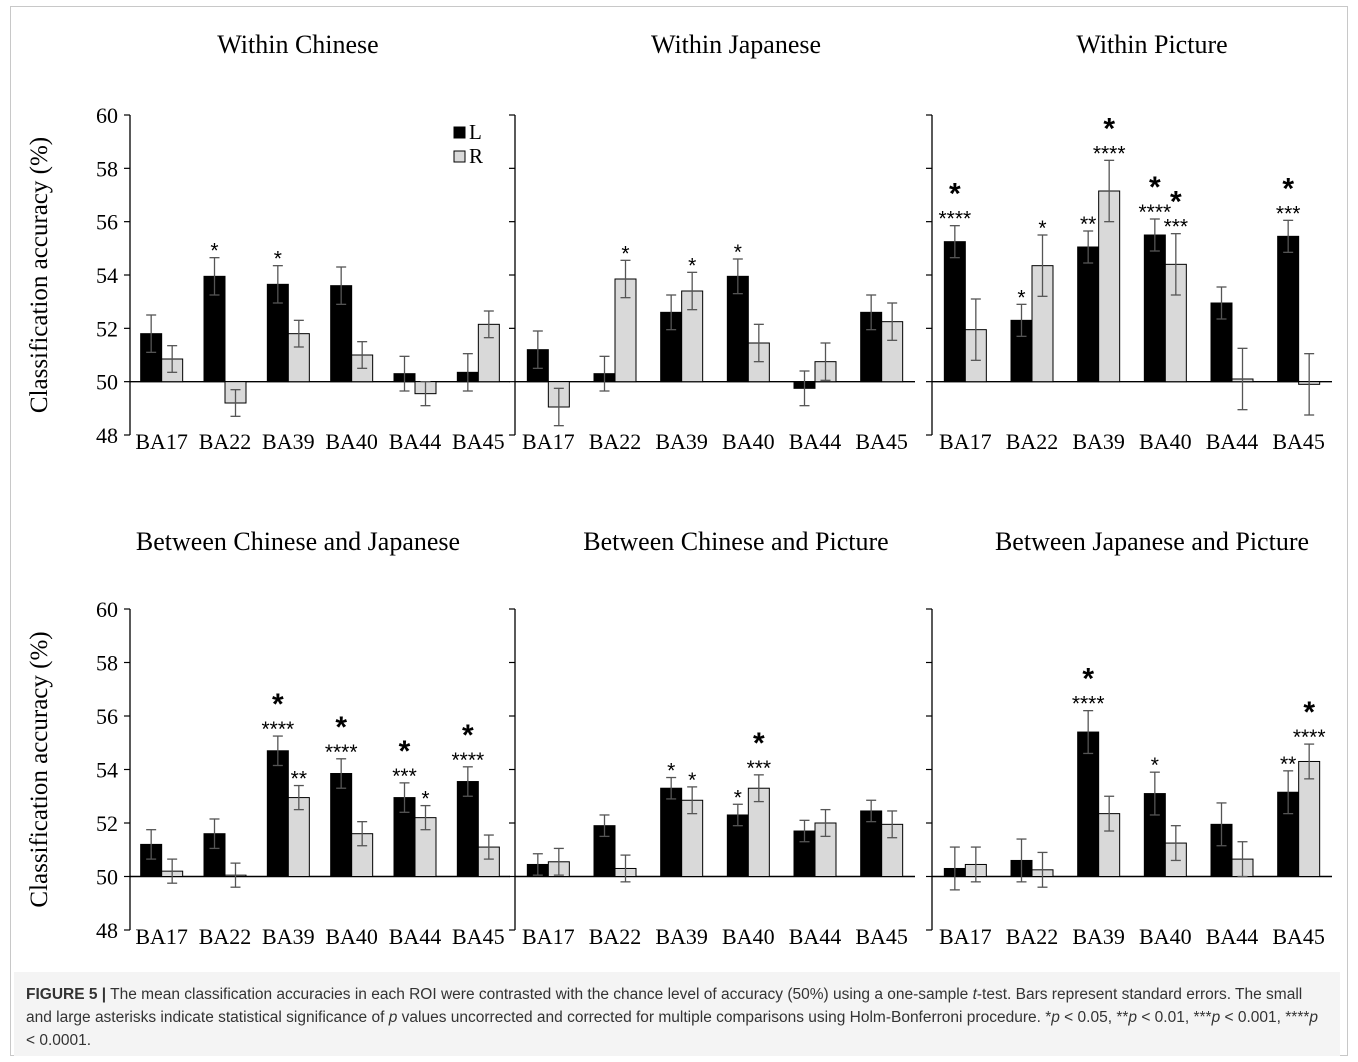  Describe the element at coordinates (1055, 1017) in the screenshot. I see `caption-p1: p` at that location.